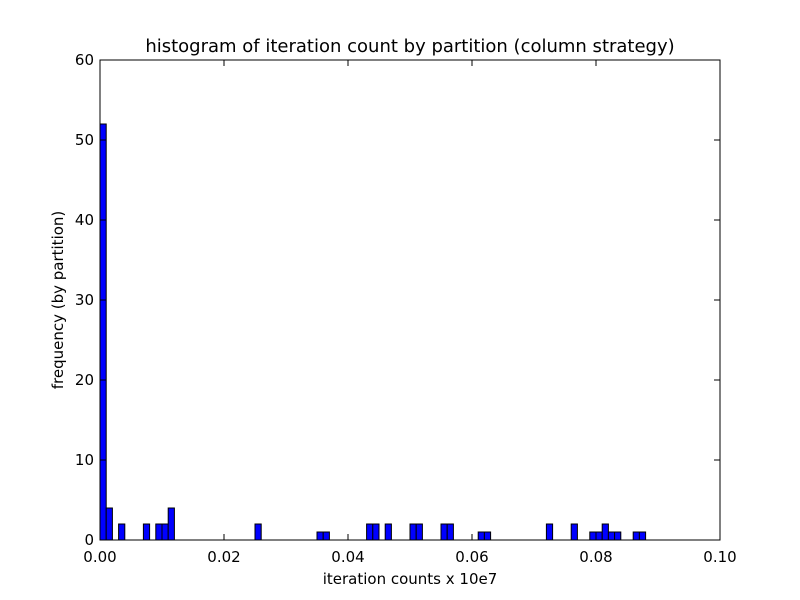  What do you see at coordinates (84, 380) in the screenshot?
I see `y-tick-label: 20` at bounding box center [84, 380].